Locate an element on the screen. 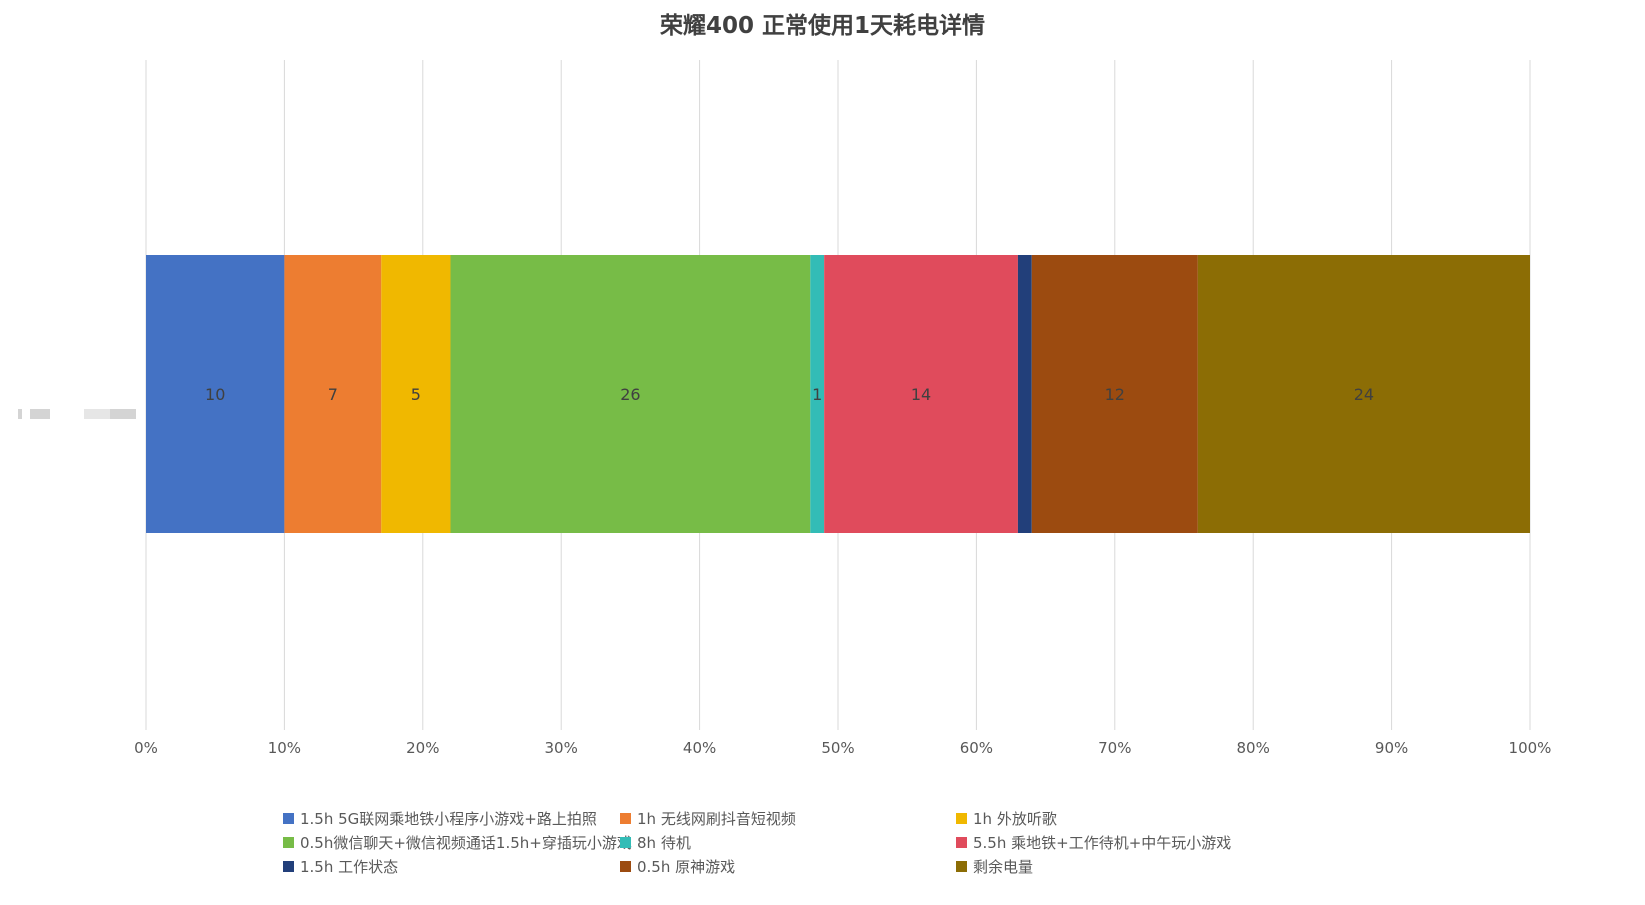 This screenshot has width=1645, height=905. legend-label: 8h 待机 is located at coordinates (664, 843).